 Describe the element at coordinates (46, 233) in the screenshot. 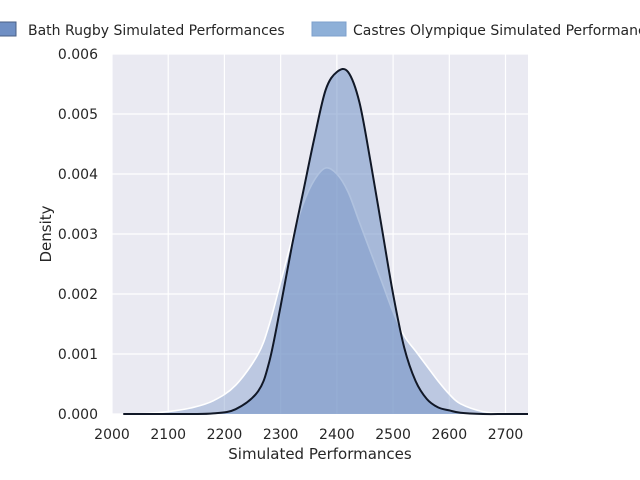

I see `y-axis-label: Density` at that location.